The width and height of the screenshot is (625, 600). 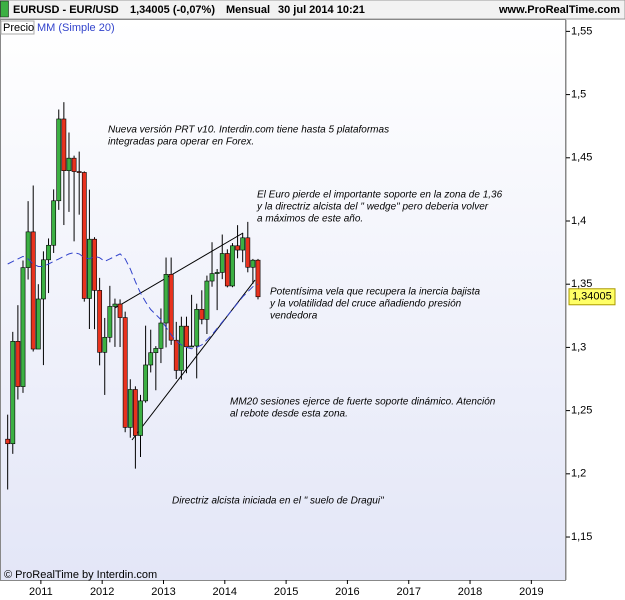 I want to click on annotation: vendedora, so click(x=294, y=316).